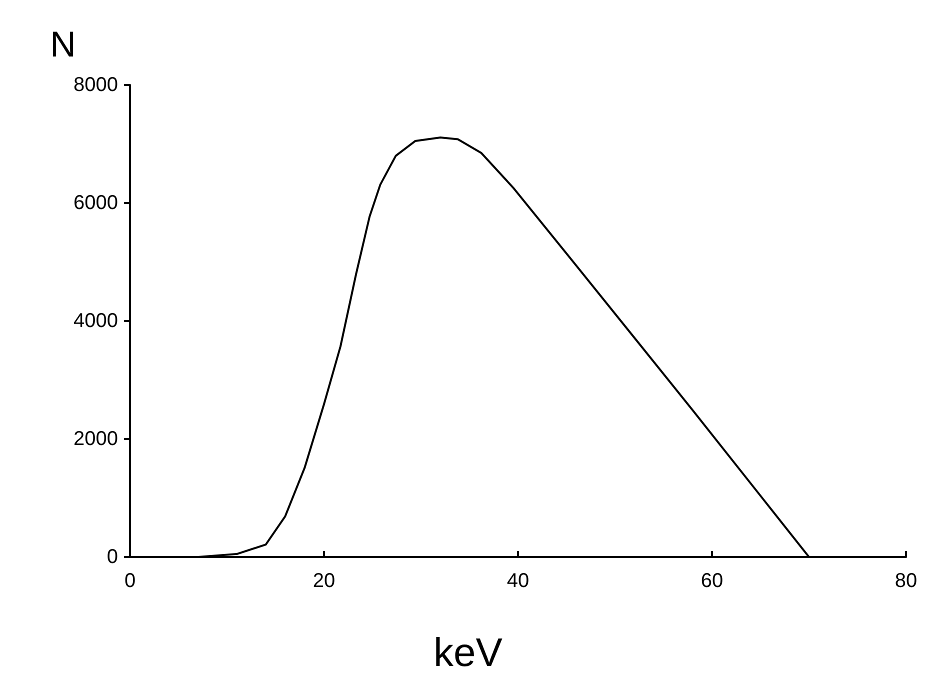 Image resolution: width=936 pixels, height=691 pixels. I want to click on x-tick-label: 80, so click(906, 581).